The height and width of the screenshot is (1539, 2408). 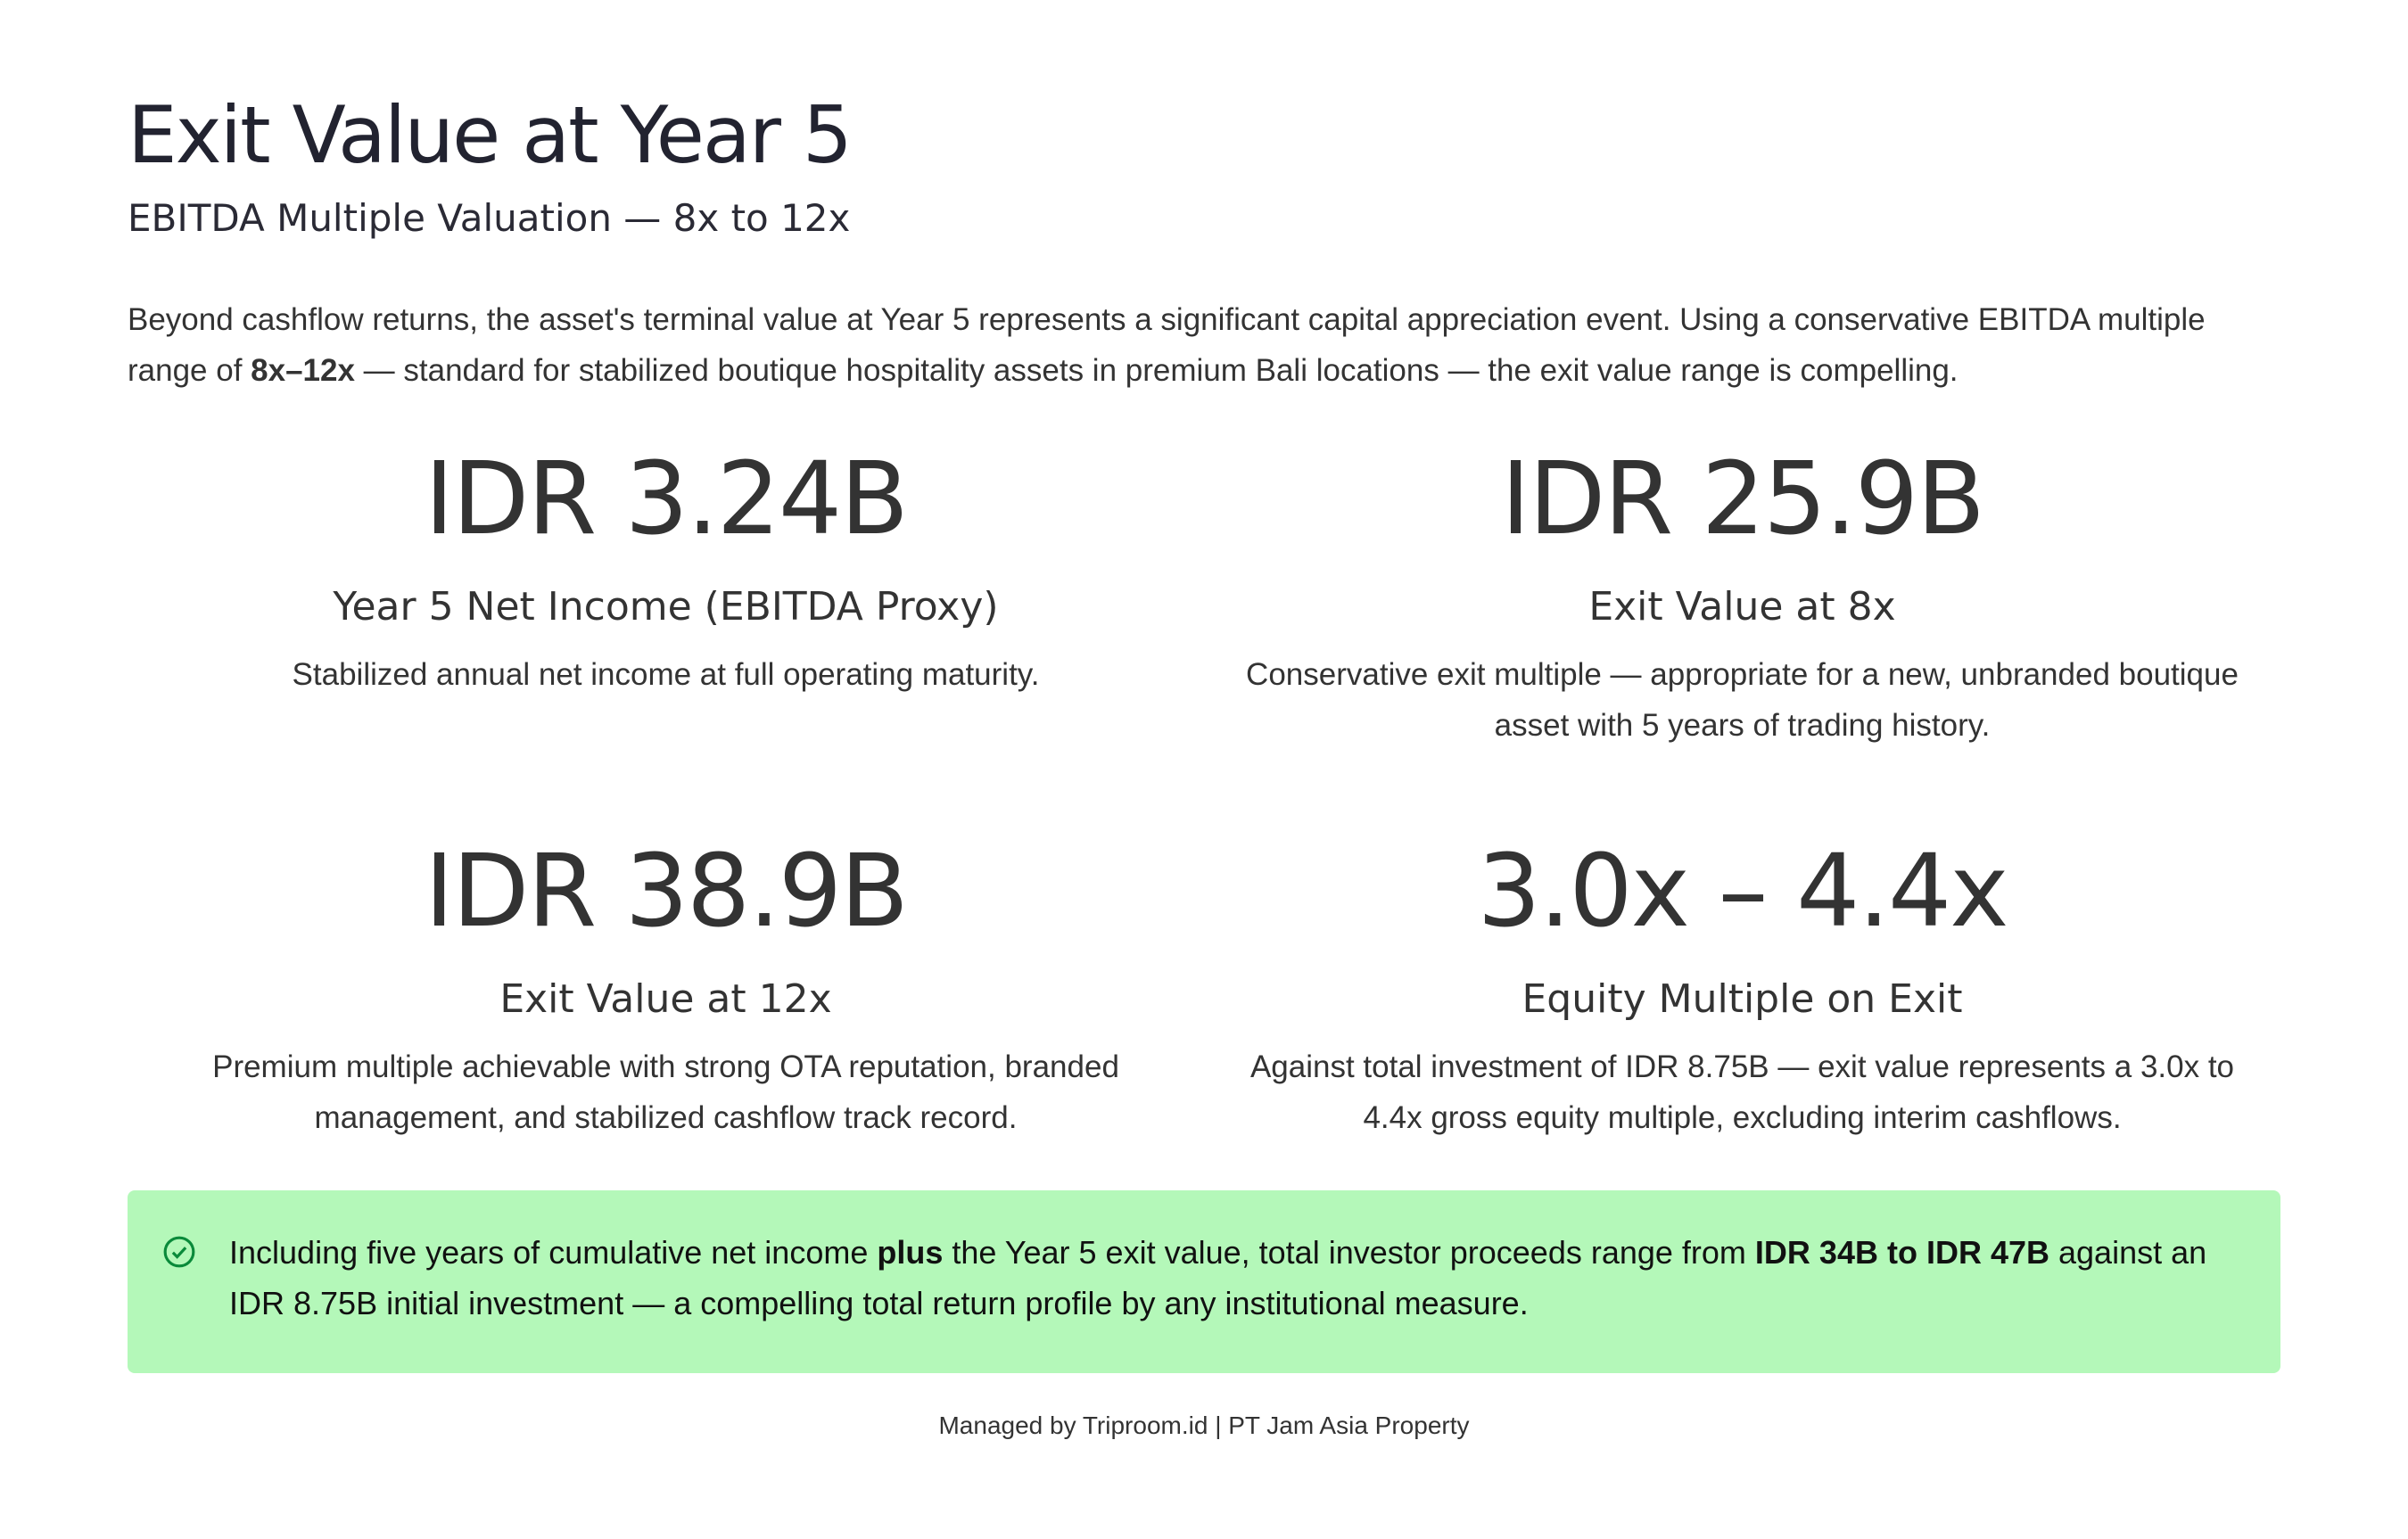 What do you see at coordinates (179, 1252) in the screenshot?
I see `check-icon` at bounding box center [179, 1252].